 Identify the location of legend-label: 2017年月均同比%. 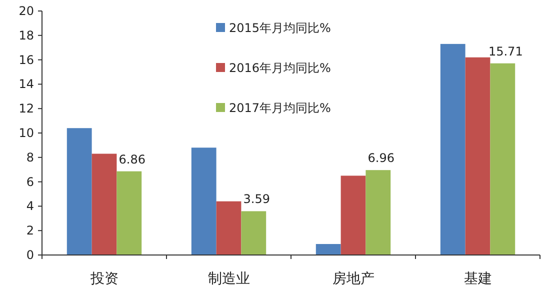
(280, 108).